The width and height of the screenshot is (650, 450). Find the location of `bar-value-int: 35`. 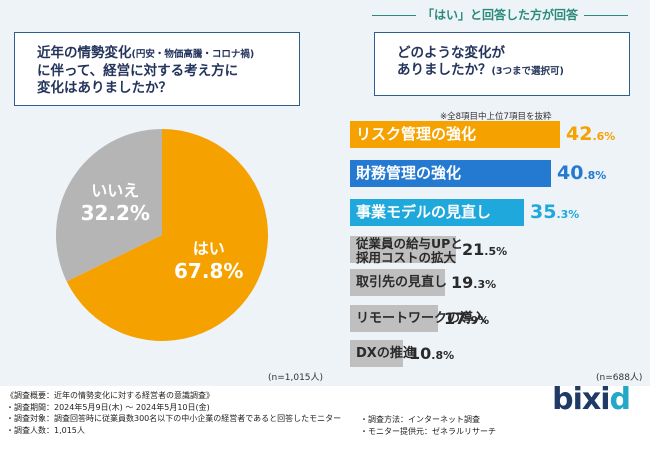

bar-value-int: 35 is located at coordinates (543, 212).